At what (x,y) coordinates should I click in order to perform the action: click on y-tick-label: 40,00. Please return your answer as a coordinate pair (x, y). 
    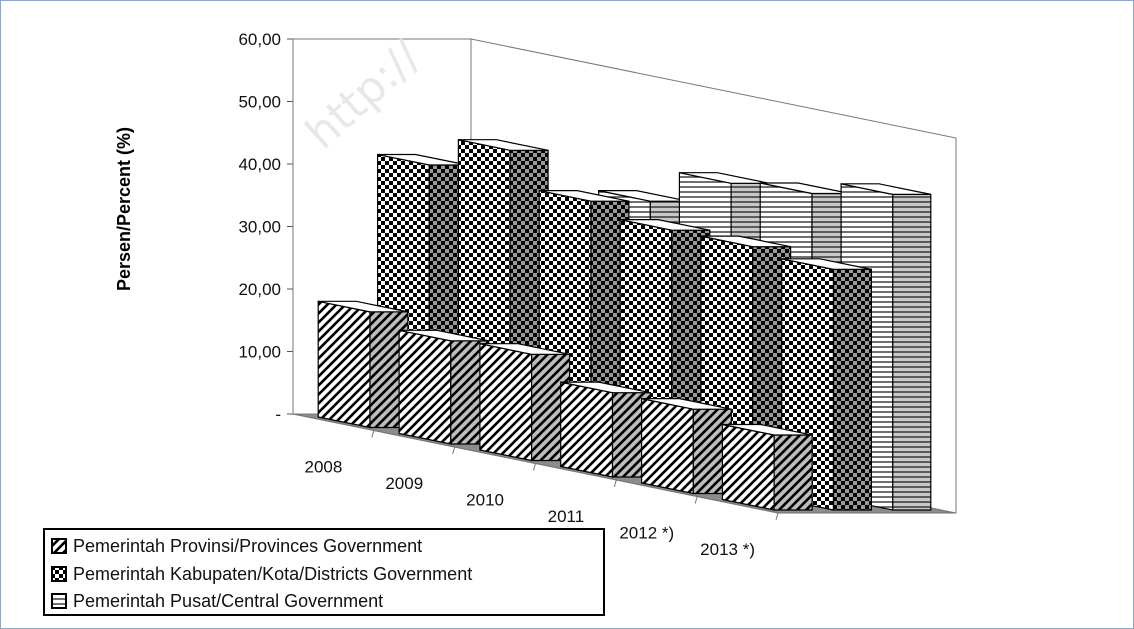
    Looking at the image, I should click on (259, 164).